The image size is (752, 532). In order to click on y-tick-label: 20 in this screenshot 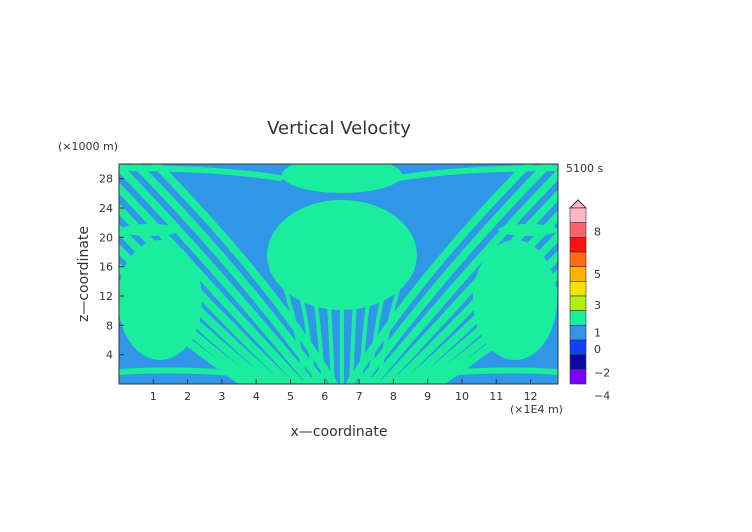, I will do `click(106, 237)`.